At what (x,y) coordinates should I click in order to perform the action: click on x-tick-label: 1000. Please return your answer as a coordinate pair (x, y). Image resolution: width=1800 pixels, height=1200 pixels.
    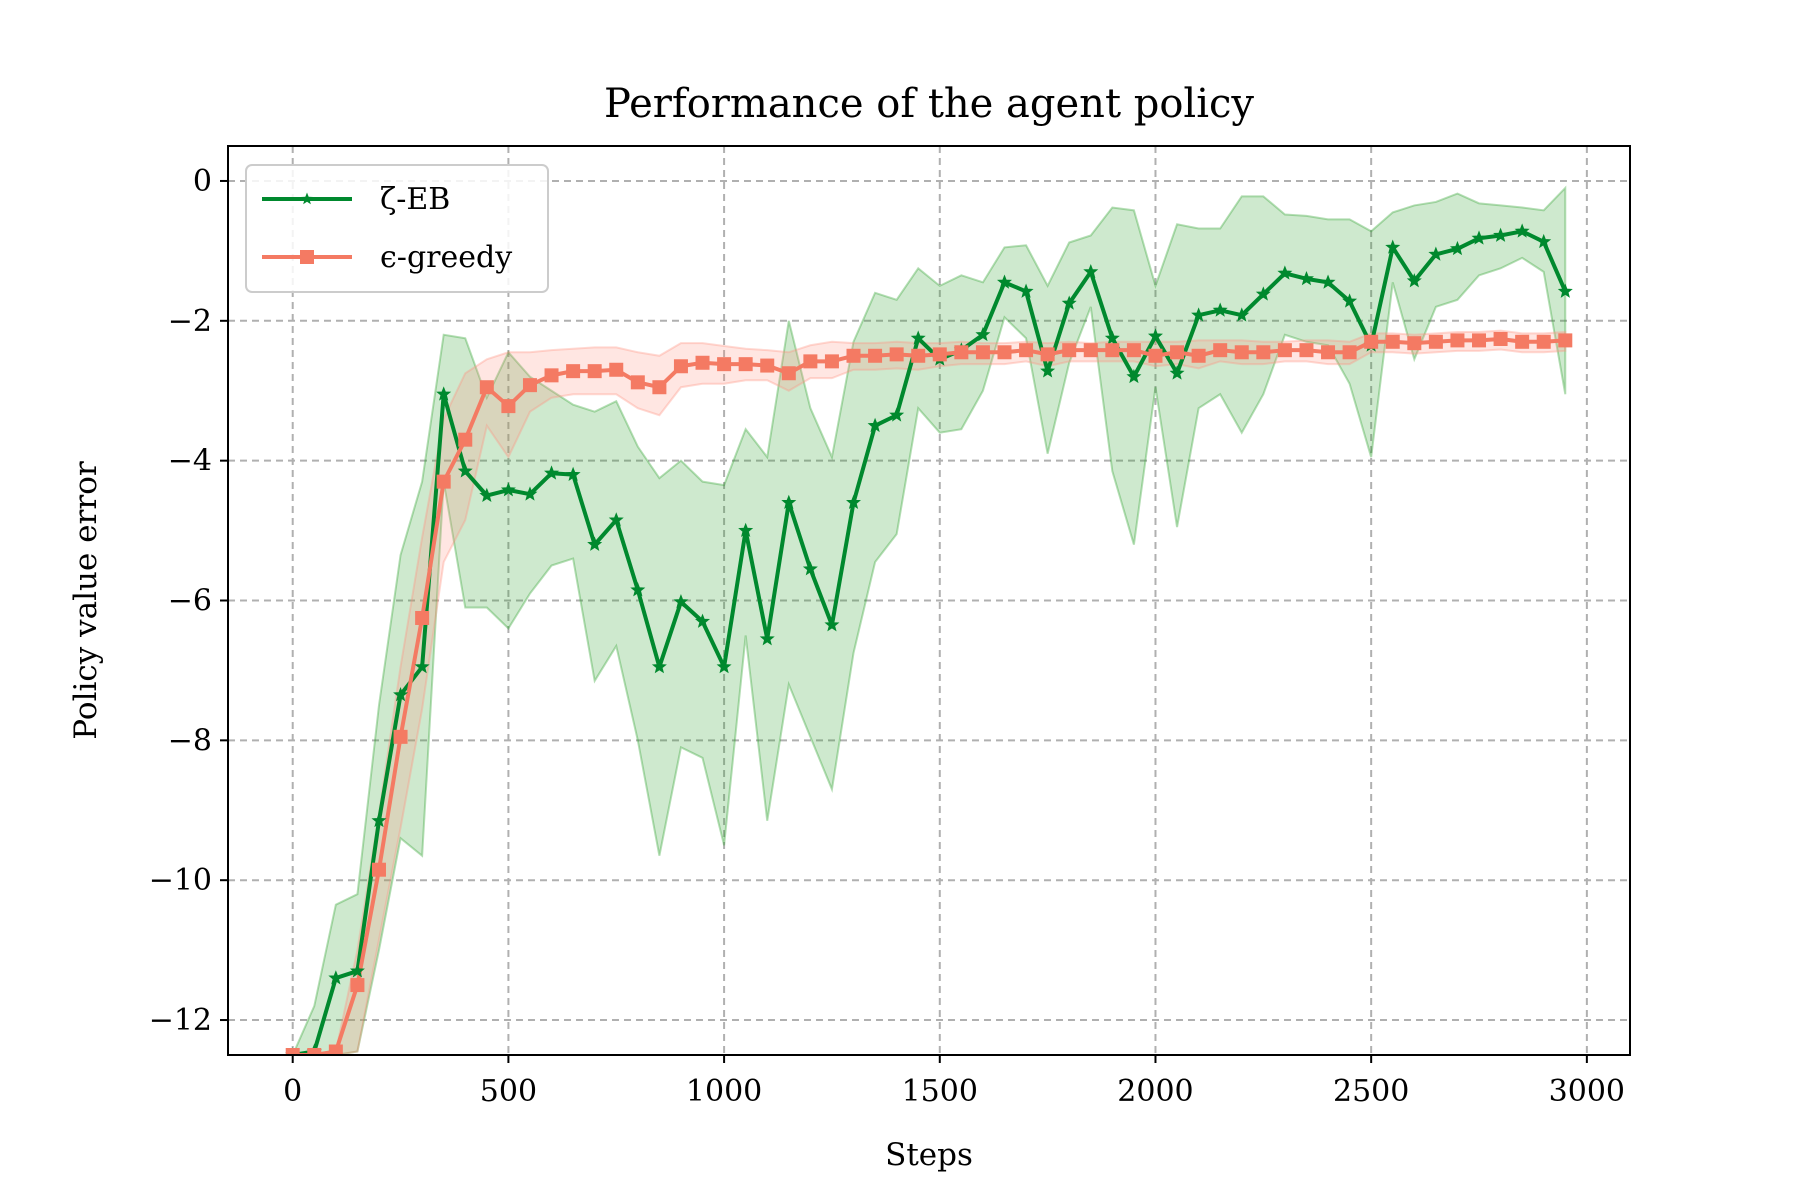
    Looking at the image, I should click on (724, 1091).